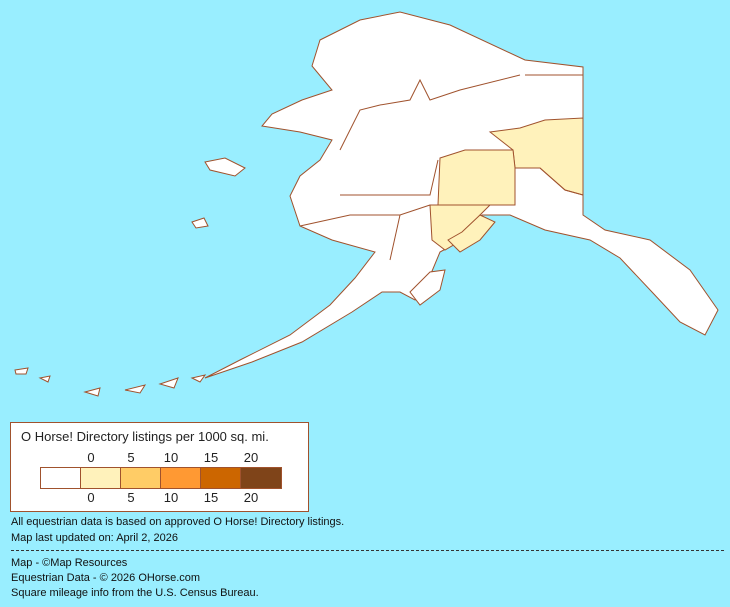  Describe the element at coordinates (106, 578) in the screenshot. I see `data-credit: Equestrian Data - © 2026 OHorse.com` at that location.